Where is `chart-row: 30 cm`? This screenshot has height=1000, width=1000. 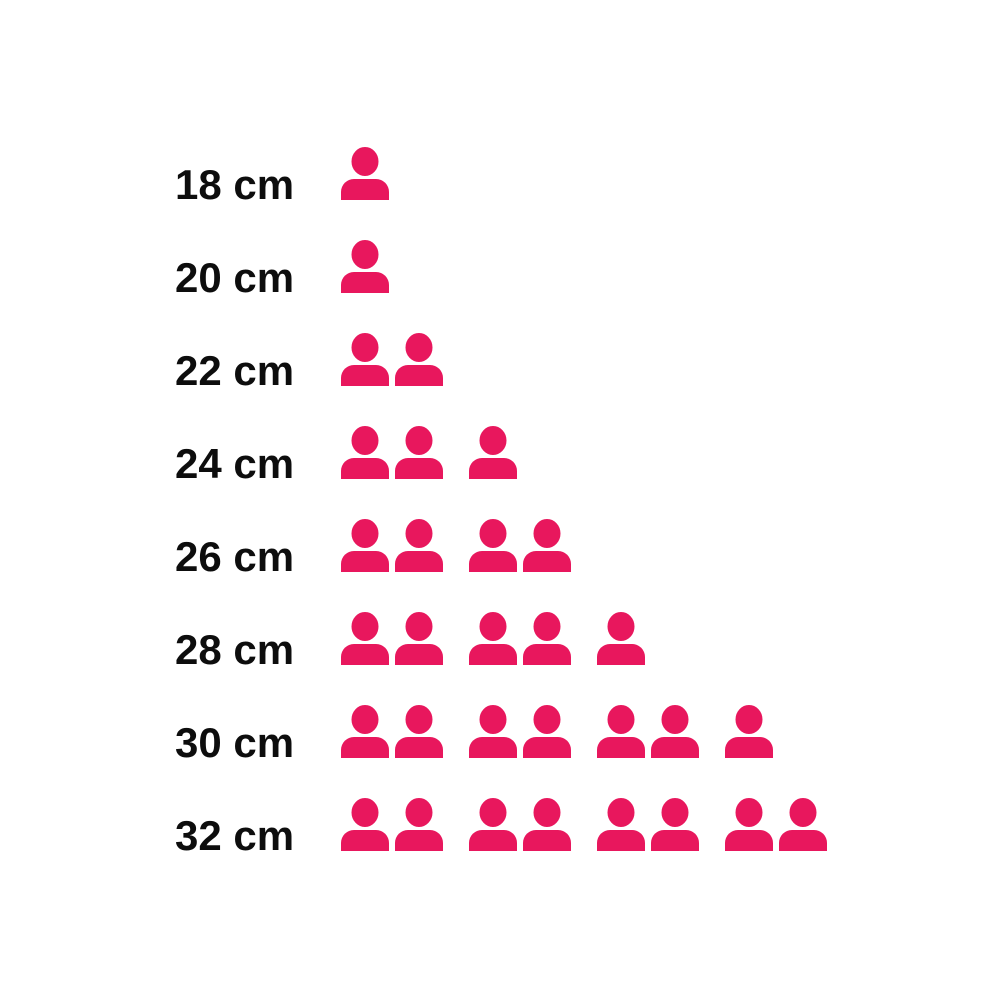 chart-row: 30 cm is located at coordinates (501, 733).